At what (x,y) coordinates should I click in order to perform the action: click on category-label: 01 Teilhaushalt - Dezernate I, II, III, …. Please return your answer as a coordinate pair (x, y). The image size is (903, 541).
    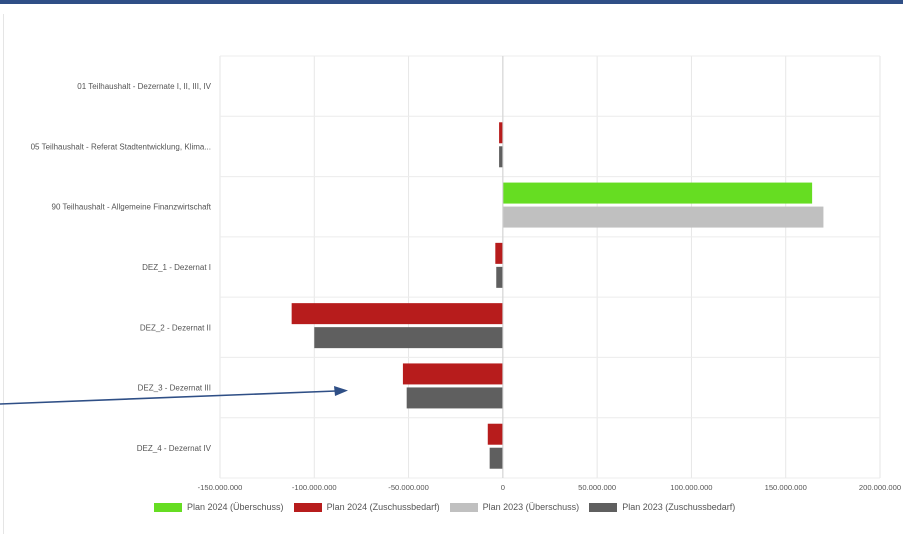
    Looking at the image, I should click on (144, 86).